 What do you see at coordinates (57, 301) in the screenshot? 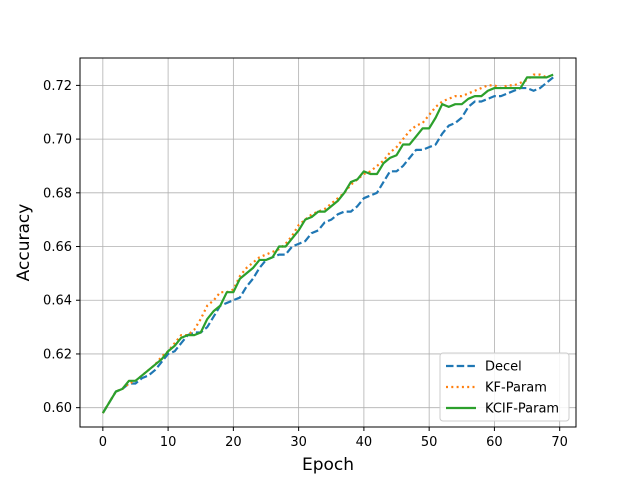
I see `y-tick-label: 0.64` at bounding box center [57, 301].